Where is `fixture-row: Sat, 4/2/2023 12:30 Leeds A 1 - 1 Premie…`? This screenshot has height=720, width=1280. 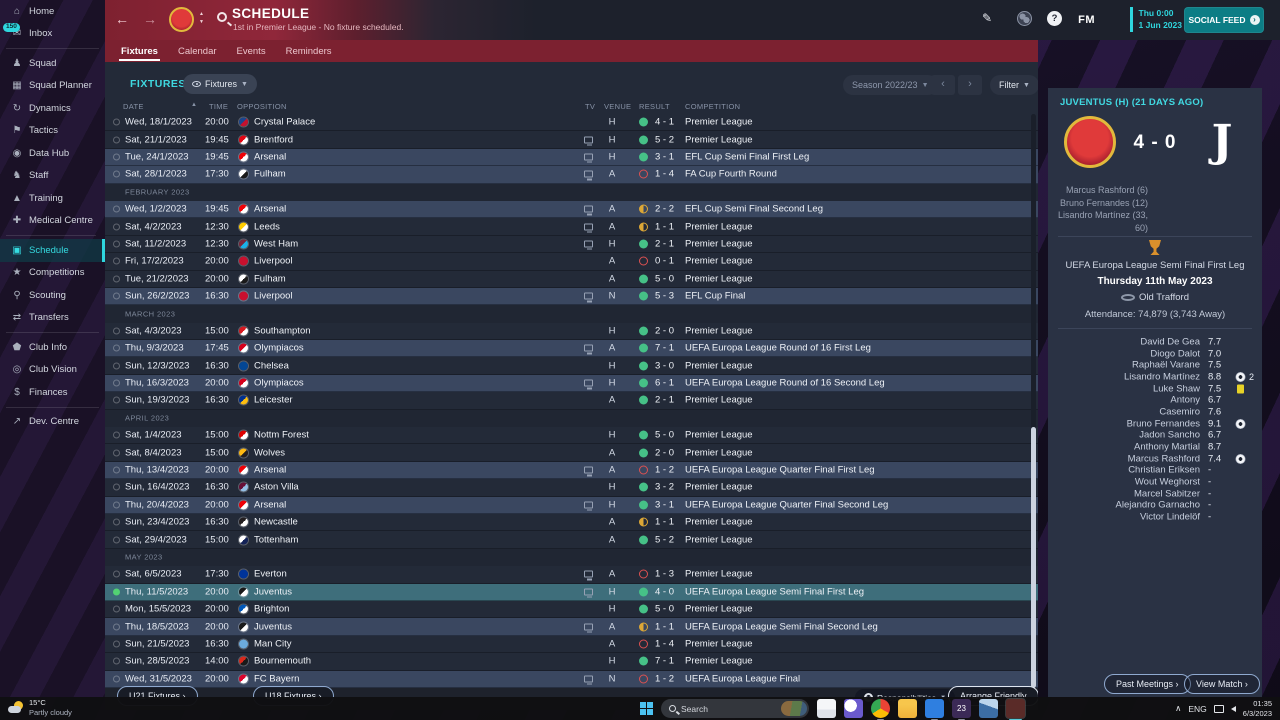
fixture-row: Sat, 4/2/2023 12:30 Leeds A 1 - 1 Premie… is located at coordinates (571, 227).